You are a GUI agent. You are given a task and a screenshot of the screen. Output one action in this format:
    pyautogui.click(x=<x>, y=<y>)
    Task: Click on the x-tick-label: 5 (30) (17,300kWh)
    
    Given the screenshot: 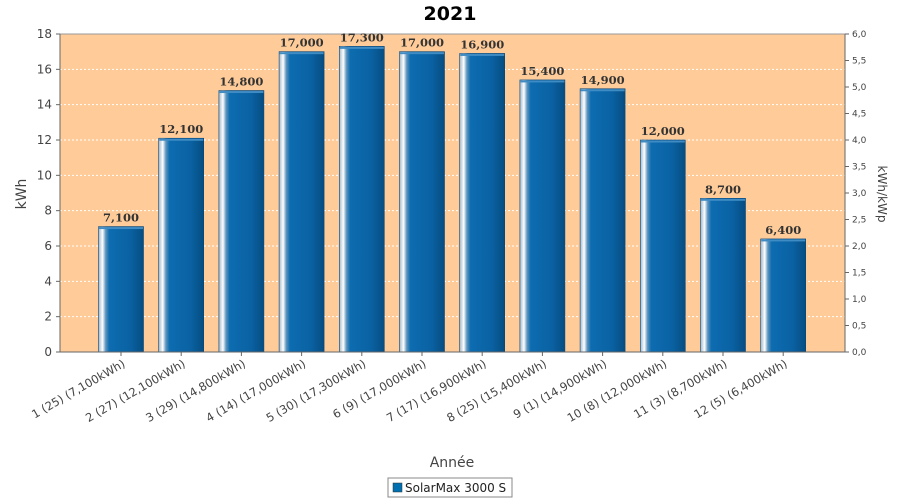 What is the action you would take?
    pyautogui.click(x=316, y=390)
    